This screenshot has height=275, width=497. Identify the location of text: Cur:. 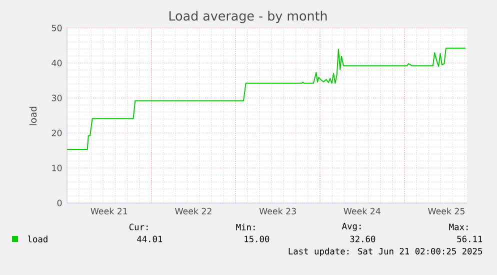
(138, 227).